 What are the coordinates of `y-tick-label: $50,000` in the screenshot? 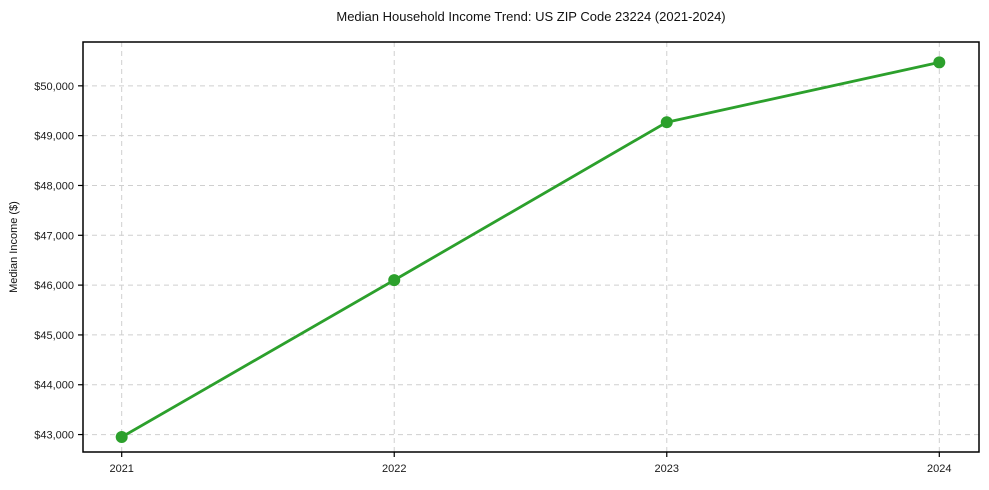 It's located at (54, 87).